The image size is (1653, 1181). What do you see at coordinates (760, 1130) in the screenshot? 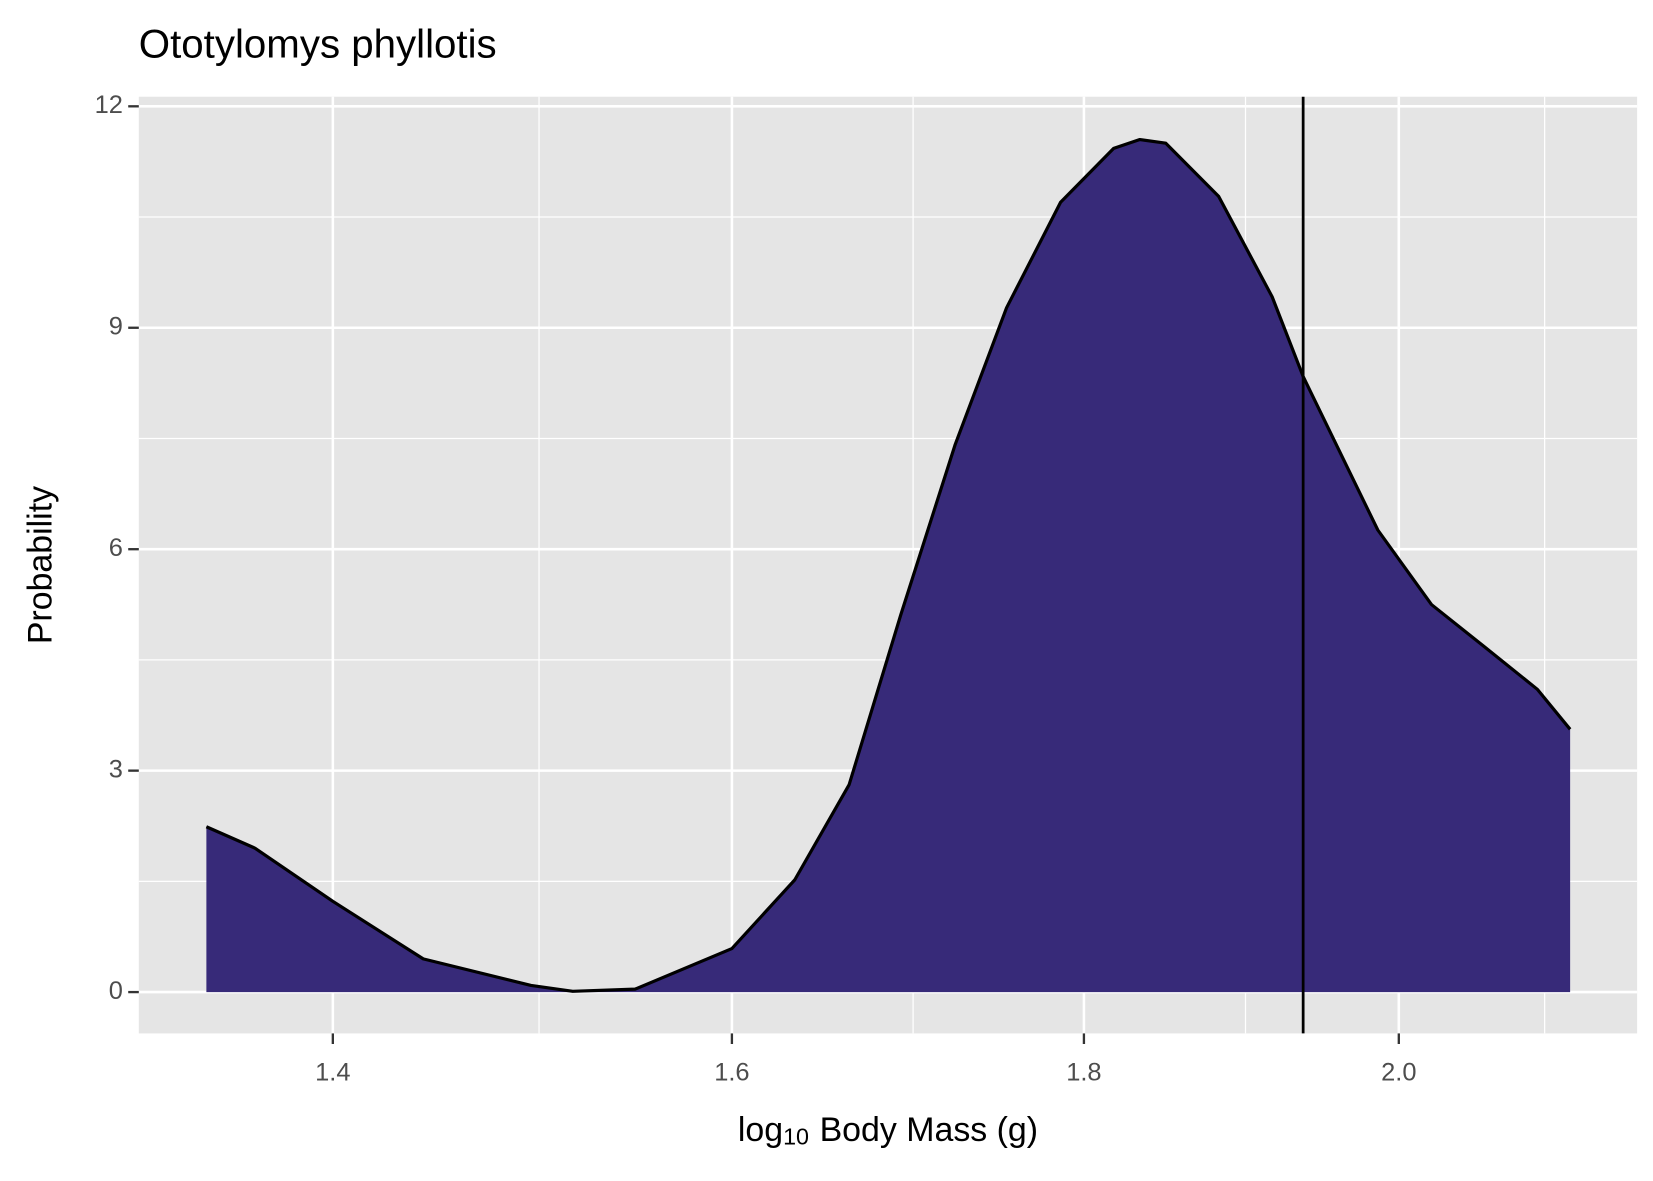
I see `x-axis-title-base: log` at bounding box center [760, 1130].